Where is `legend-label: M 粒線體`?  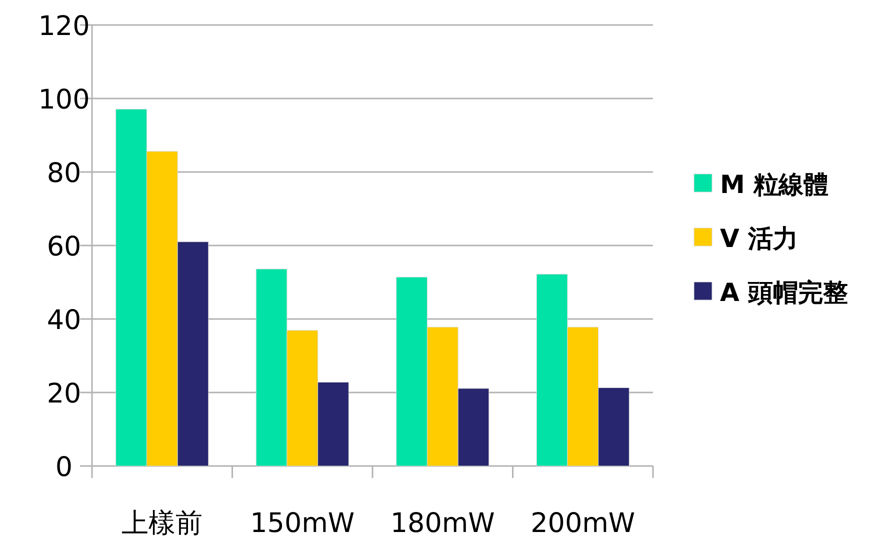 legend-label: M 粒線體 is located at coordinates (774, 184).